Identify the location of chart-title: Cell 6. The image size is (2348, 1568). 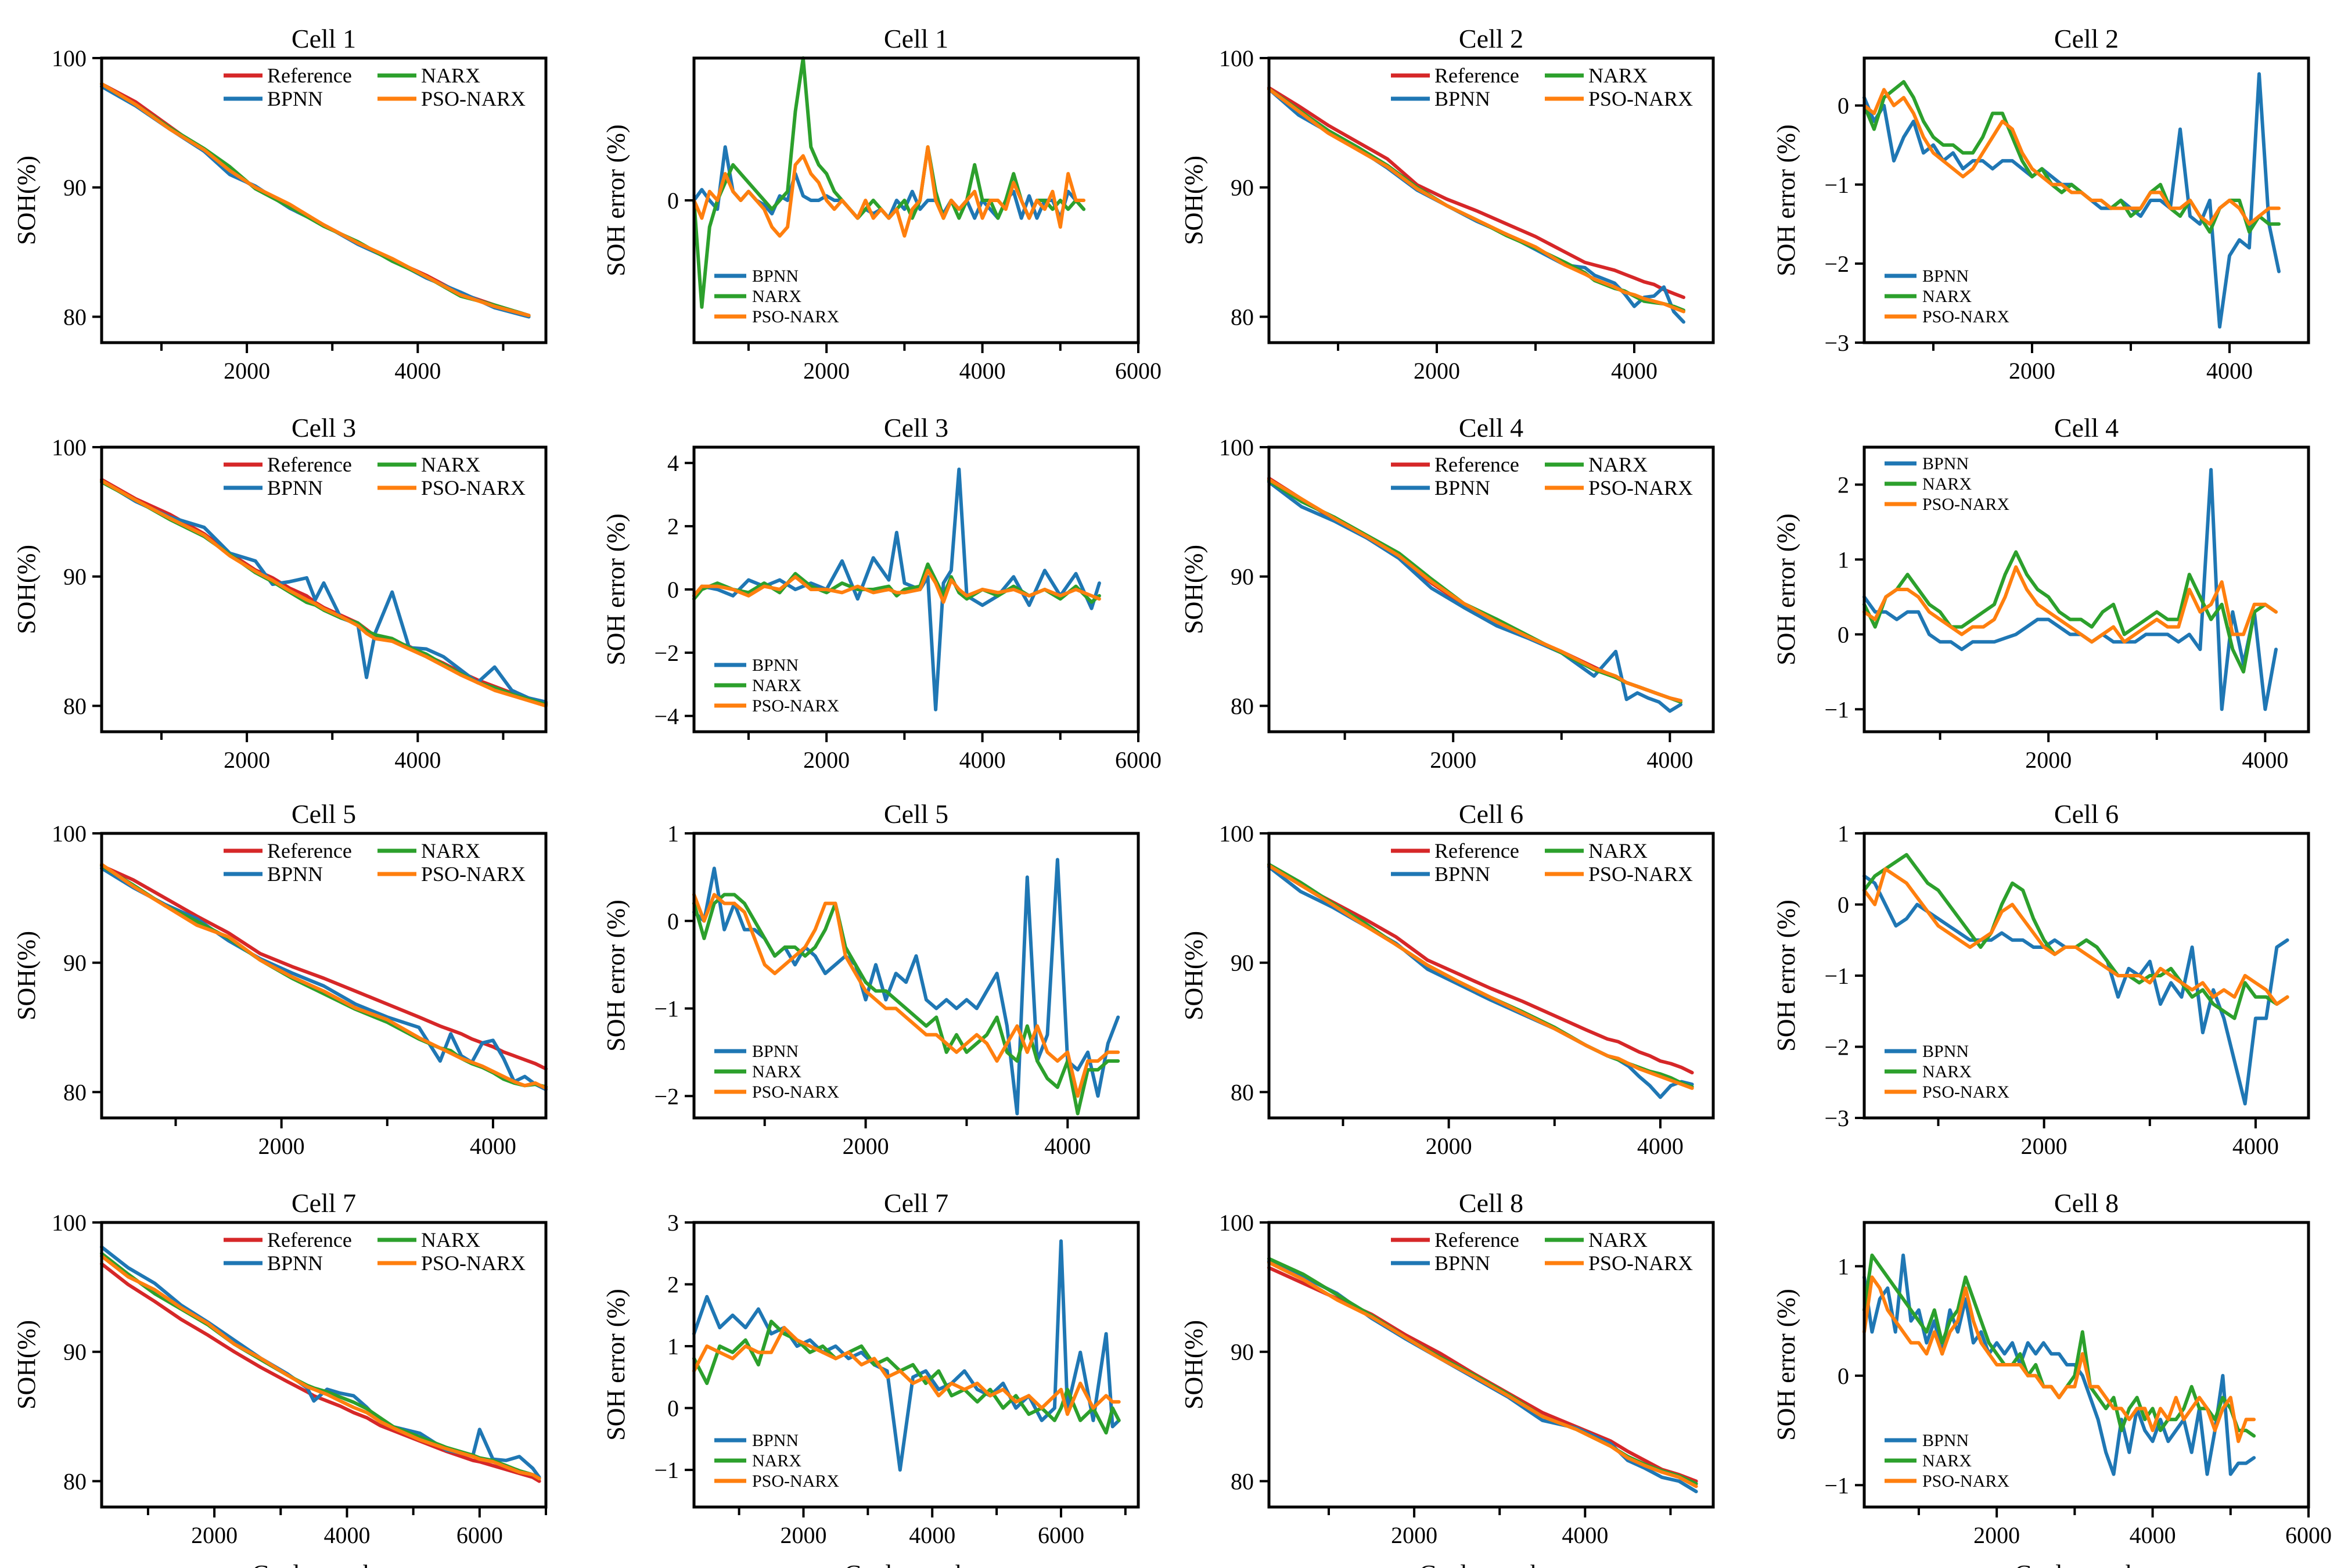
(1491, 814).